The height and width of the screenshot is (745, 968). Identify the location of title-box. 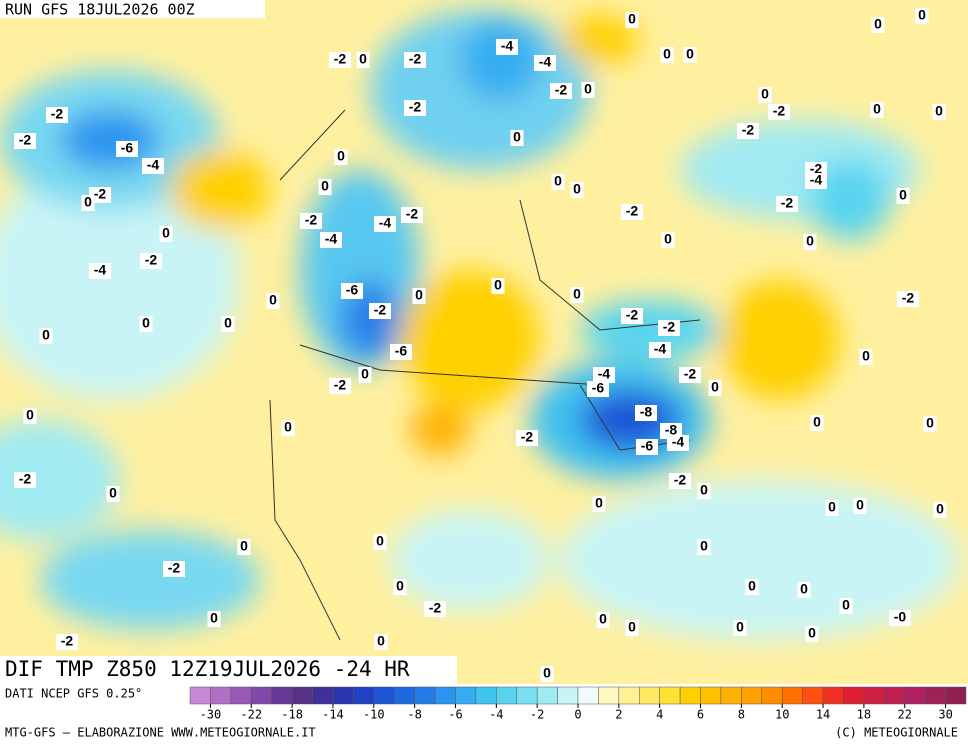
(228, 671).